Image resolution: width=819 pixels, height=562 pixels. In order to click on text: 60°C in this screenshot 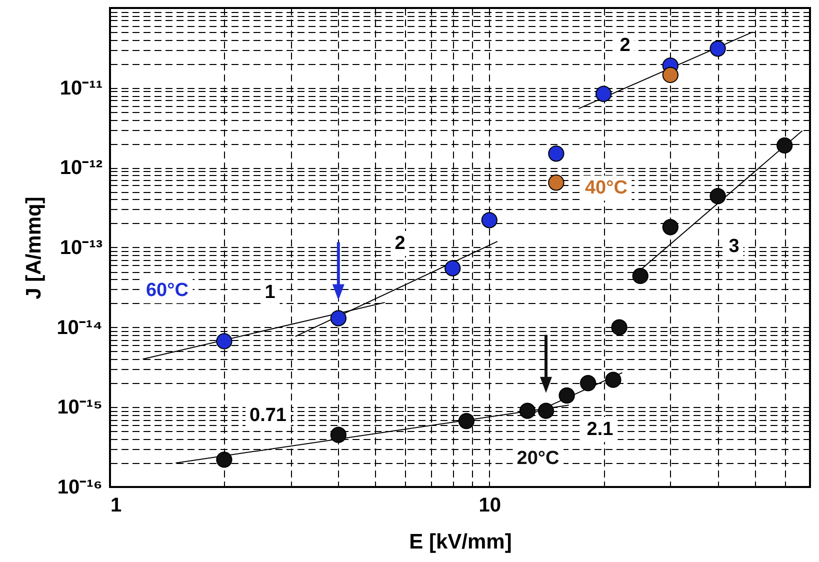, I will do `click(167, 291)`.